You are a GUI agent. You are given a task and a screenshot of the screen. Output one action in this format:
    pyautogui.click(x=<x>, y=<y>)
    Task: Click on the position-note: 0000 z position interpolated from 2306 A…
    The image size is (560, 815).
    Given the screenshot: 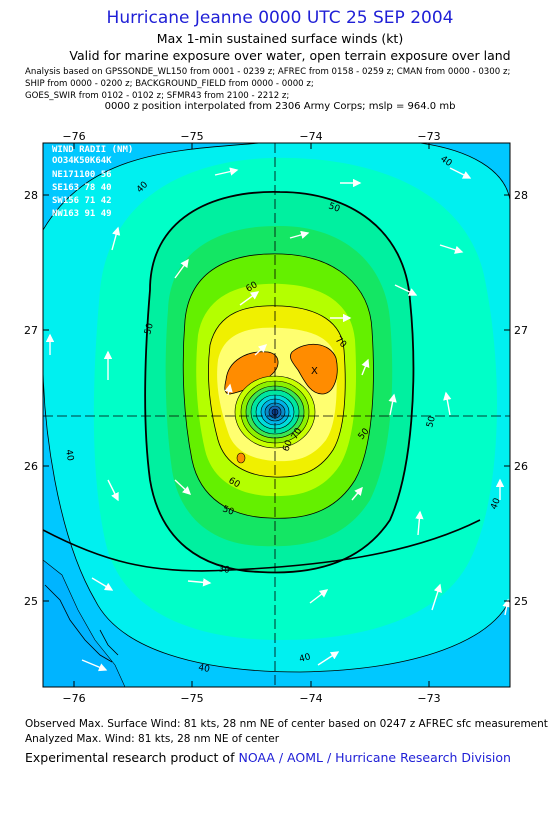 What is the action you would take?
    pyautogui.click(x=280, y=106)
    